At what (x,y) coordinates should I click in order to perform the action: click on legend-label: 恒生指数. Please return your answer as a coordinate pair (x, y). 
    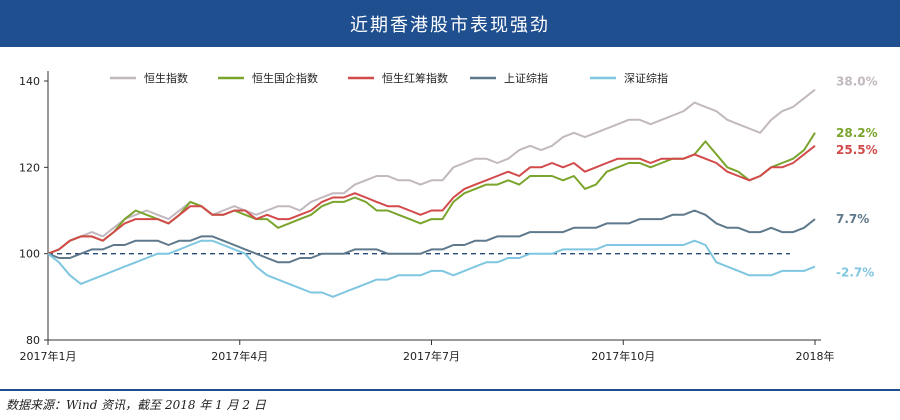
    Looking at the image, I should click on (166, 78).